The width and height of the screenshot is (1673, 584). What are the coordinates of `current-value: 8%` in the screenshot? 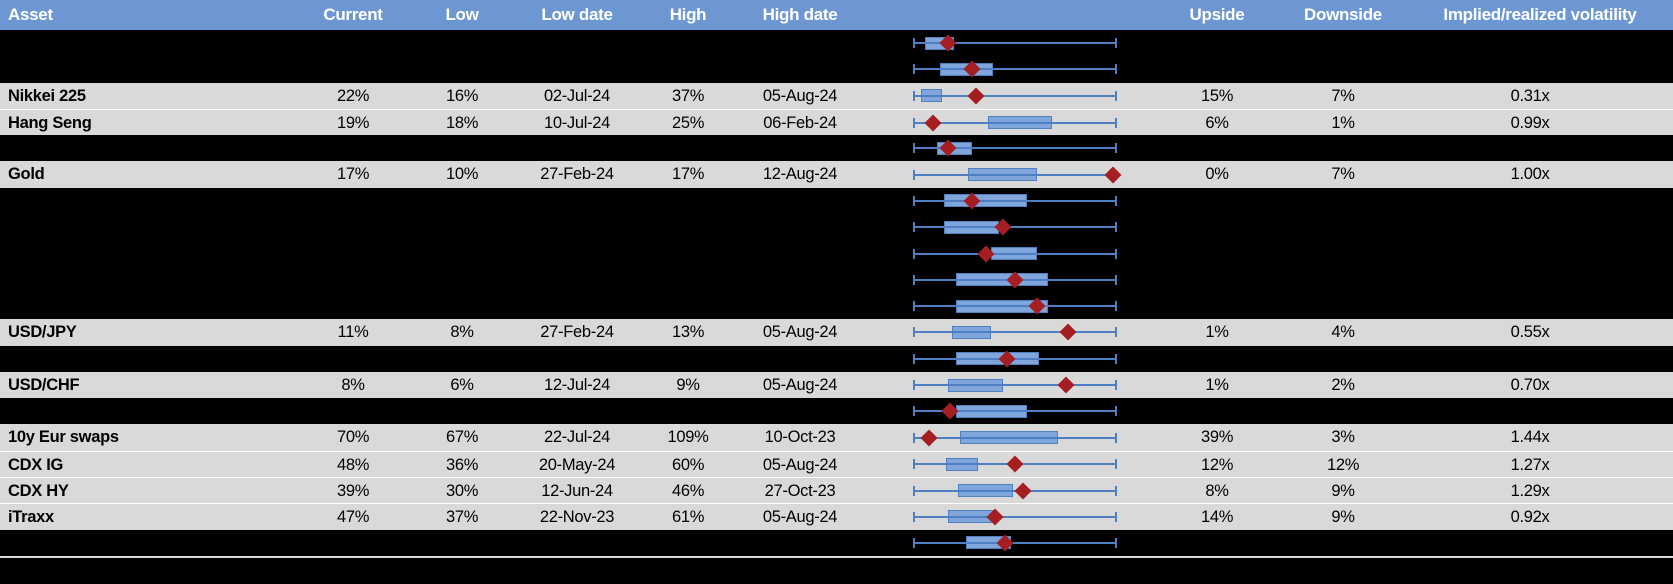 It's located at (353, 384).